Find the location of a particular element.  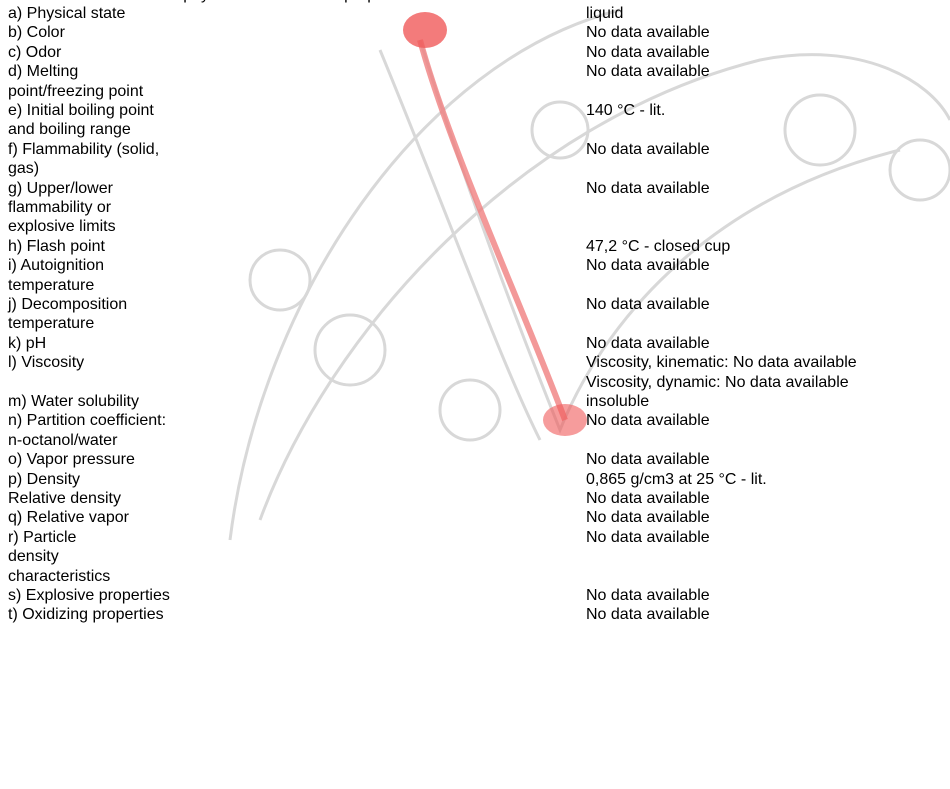

property-label: f) Flammability (solid, is located at coordinates (84, 149).